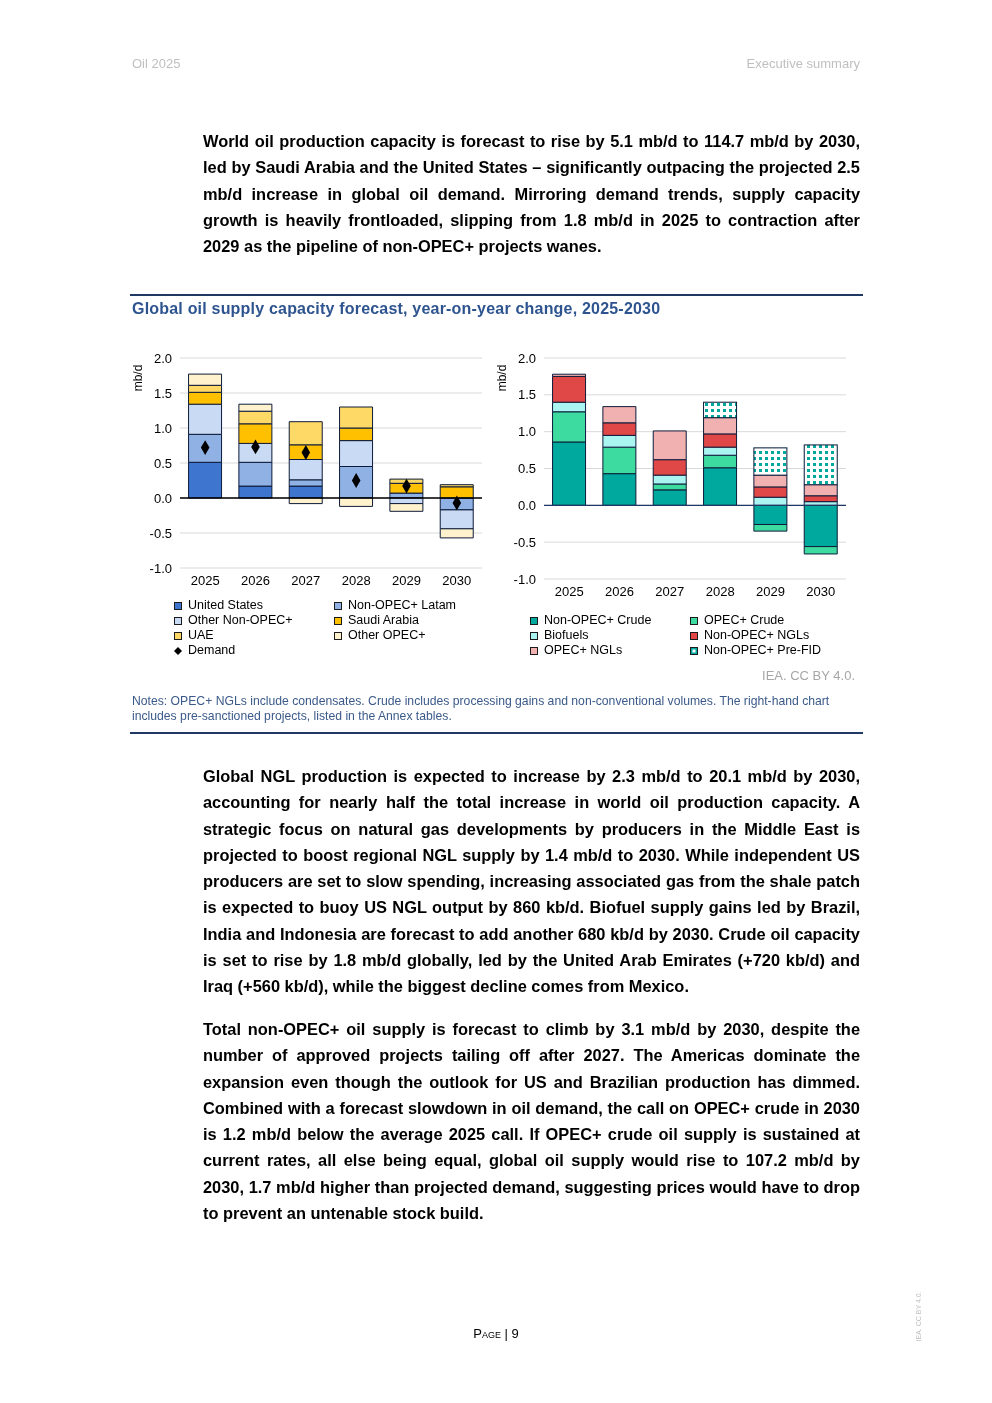 This screenshot has width=992, height=1403. I want to click on bar, so click(406, 507).